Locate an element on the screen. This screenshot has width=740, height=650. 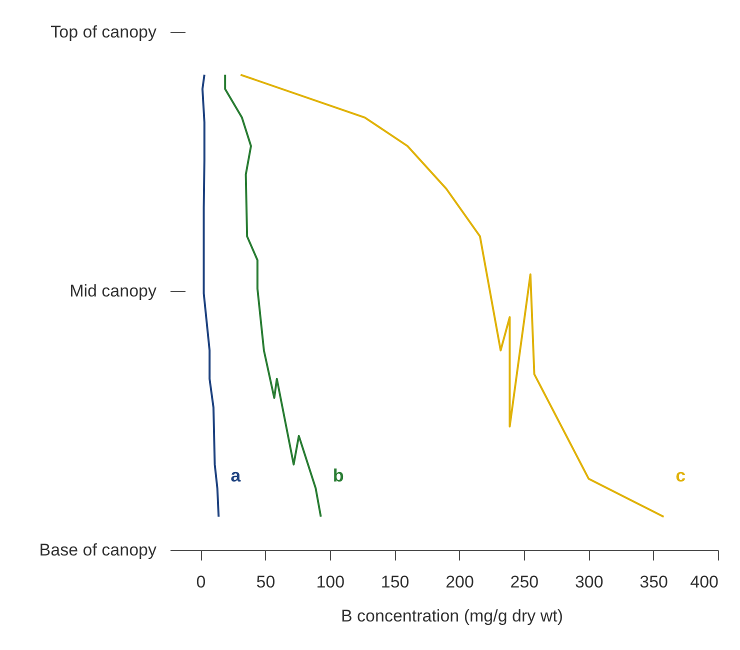
x-tick-label: 250 is located at coordinates (524, 582).